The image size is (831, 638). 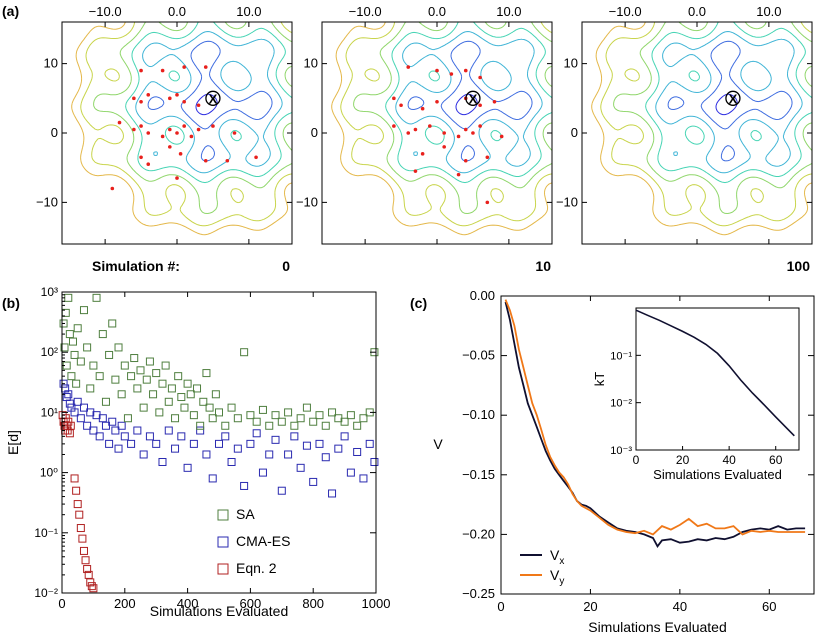 What do you see at coordinates (286, 266) in the screenshot?
I see `simulation-value-0: 0` at bounding box center [286, 266].